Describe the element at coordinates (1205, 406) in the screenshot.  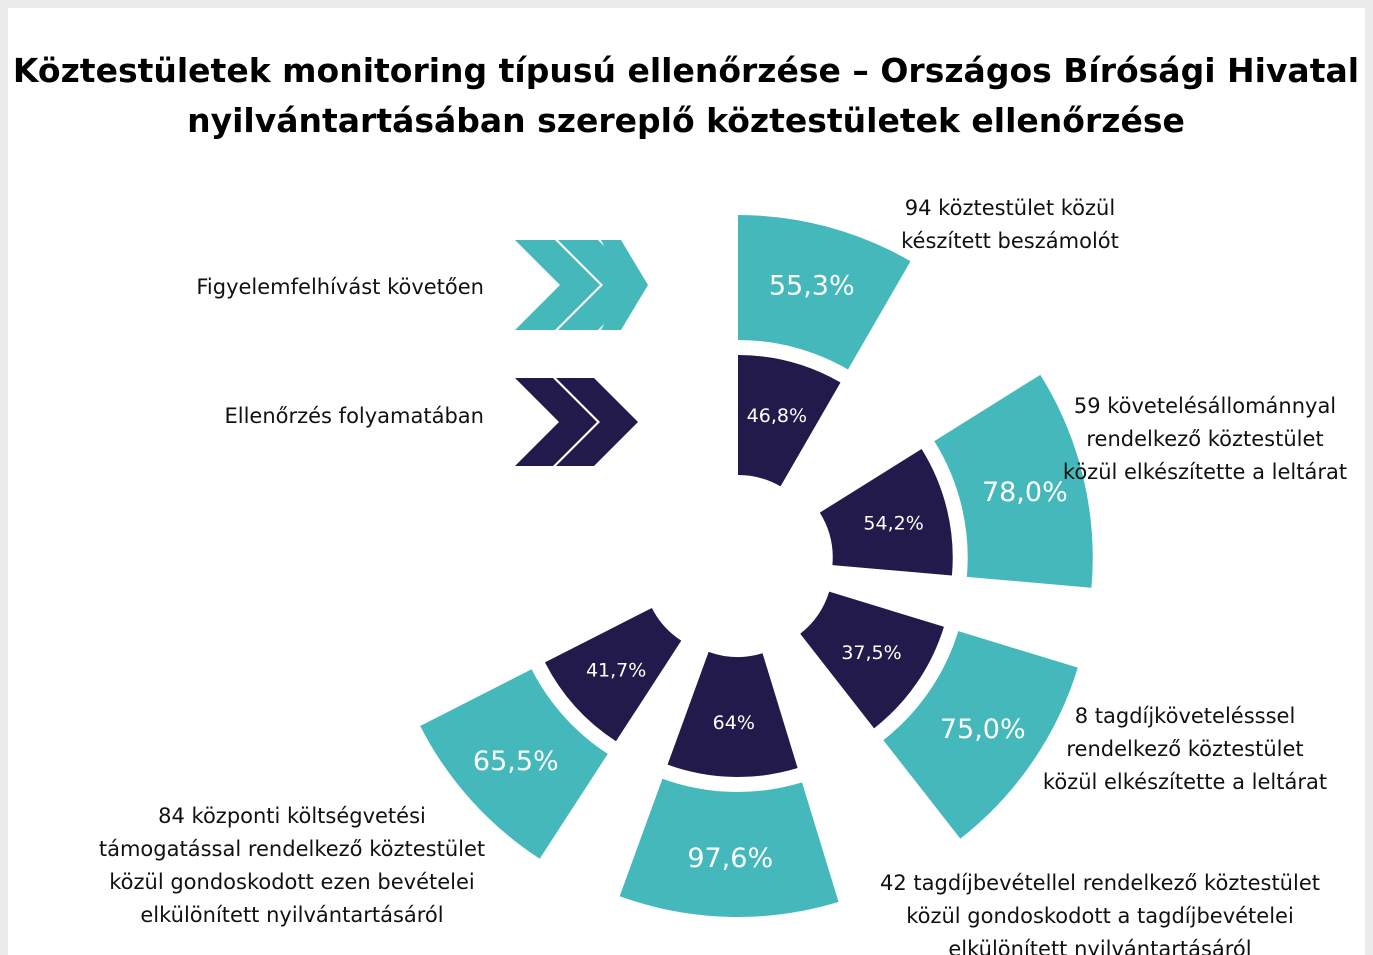
I see `description-line: 59 követelésállománnyal` at that location.